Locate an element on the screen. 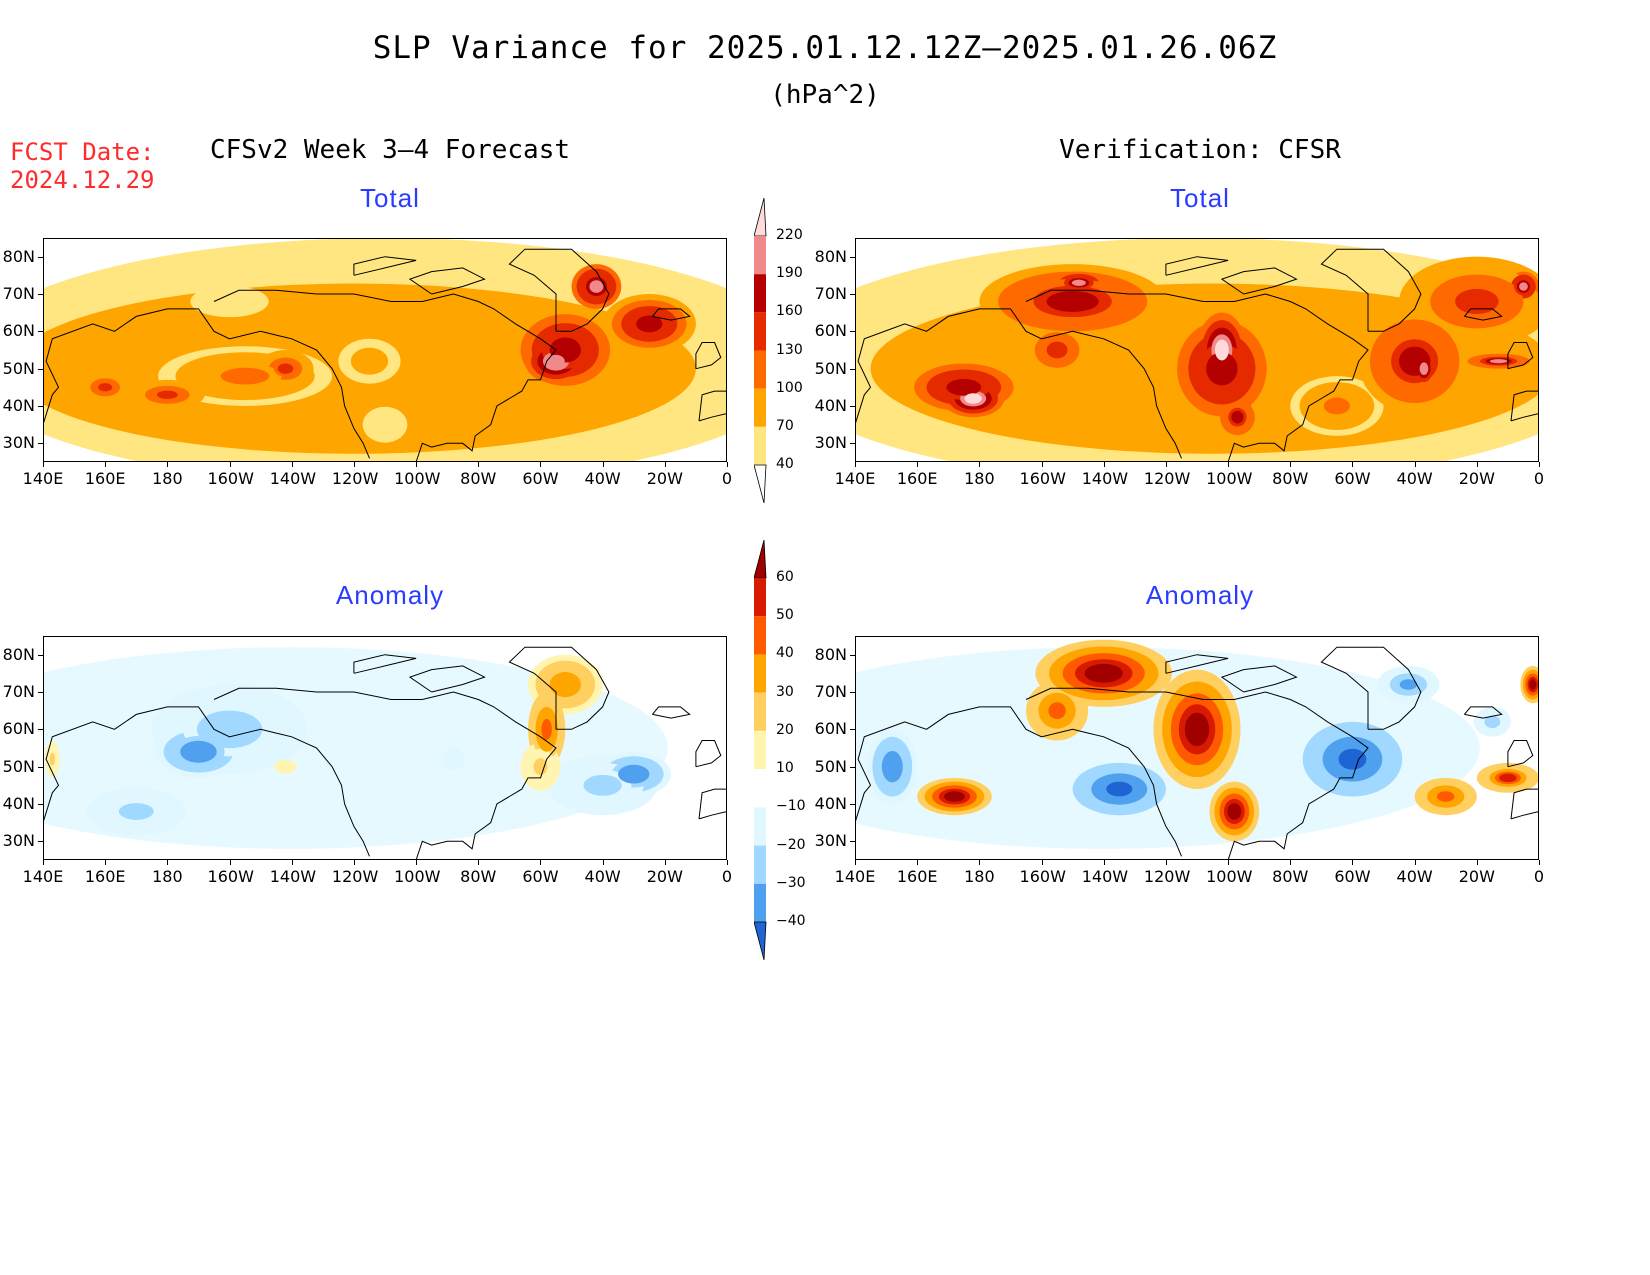 The image size is (1650, 1275). colorbar-level-label: 50 is located at coordinates (785, 615).